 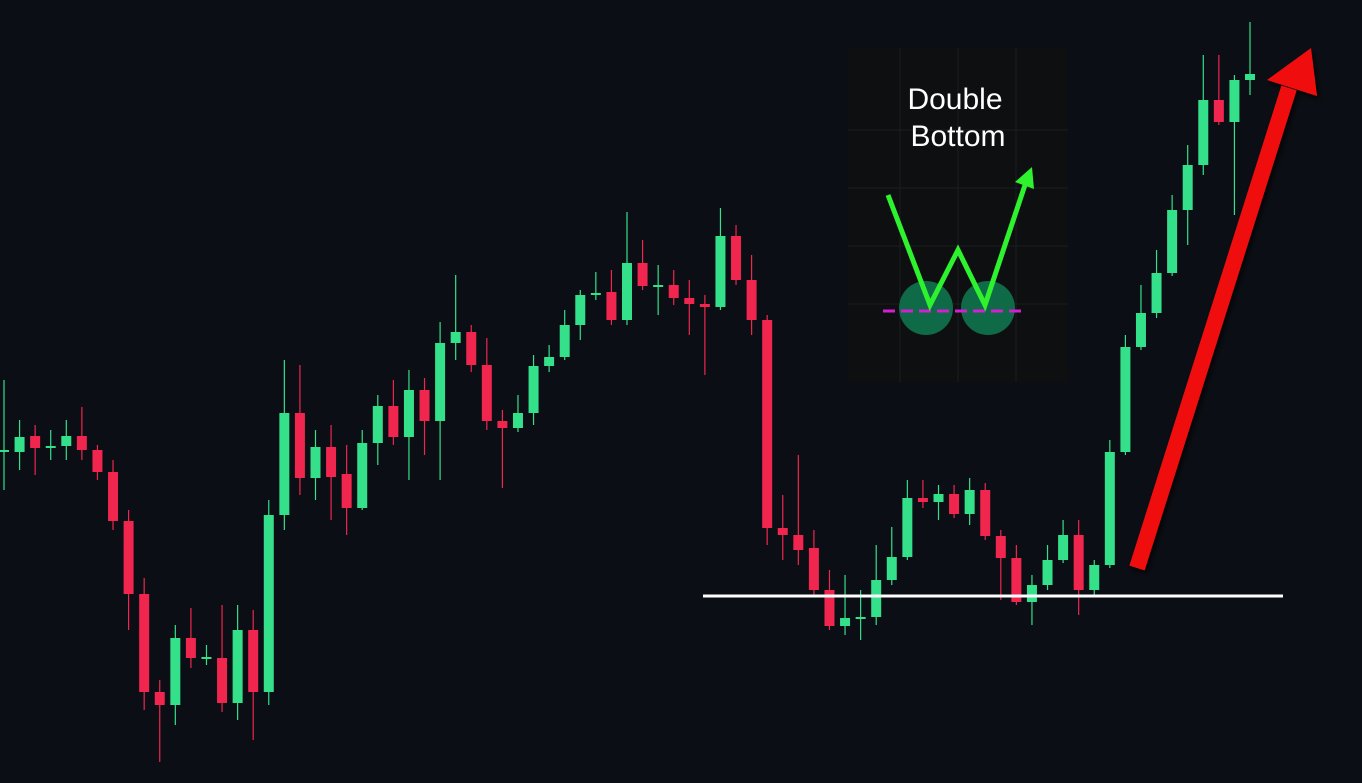 I want to click on trend-arrow, so click(x=1223, y=309).